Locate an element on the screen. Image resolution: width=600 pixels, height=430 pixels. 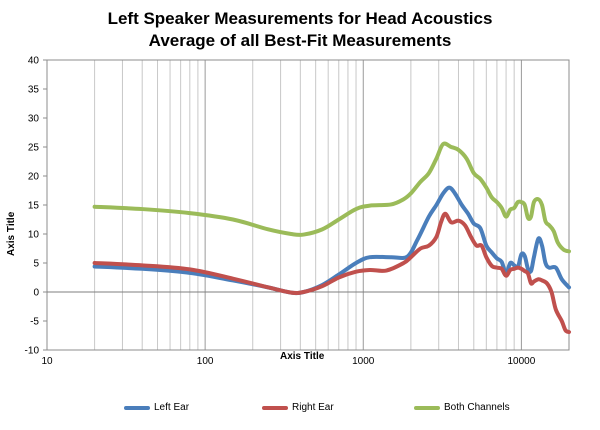
legend-item-left-ear: Left Ear is located at coordinates (156, 407).